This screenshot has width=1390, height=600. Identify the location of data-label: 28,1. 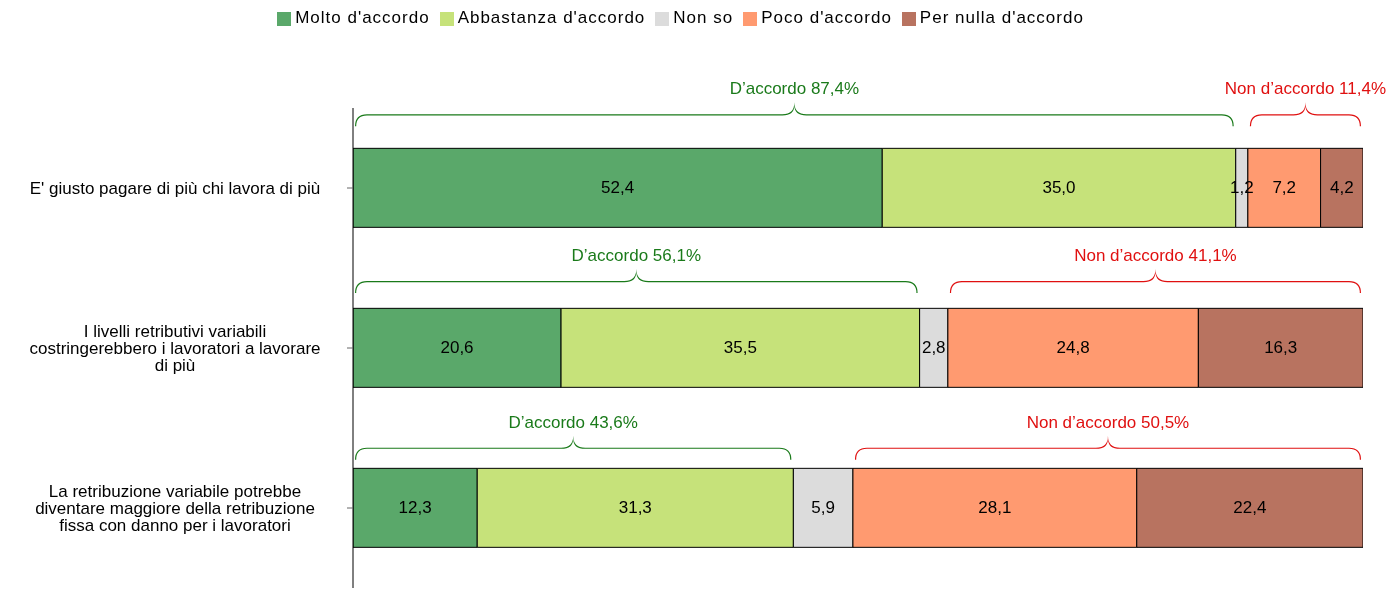
(995, 508).